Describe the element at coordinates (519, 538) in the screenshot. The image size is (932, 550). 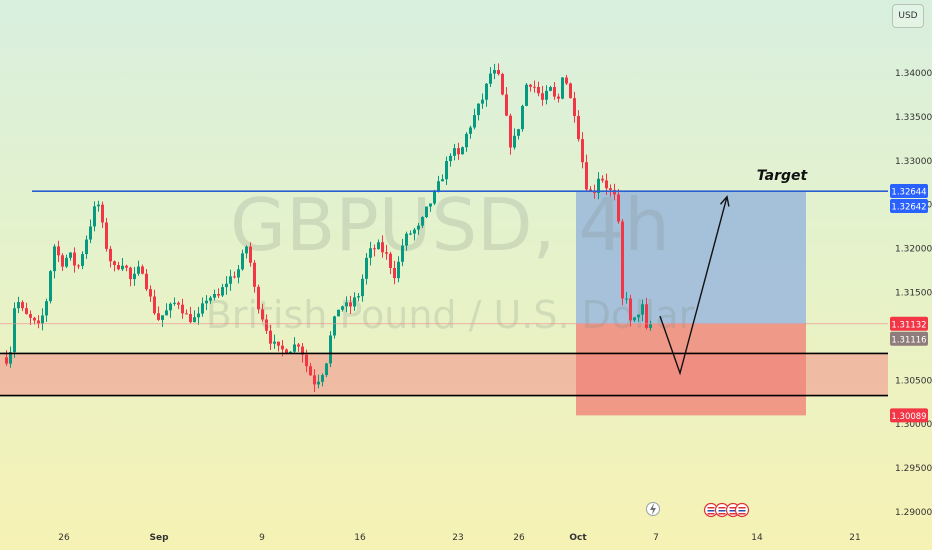
I see `x-tick-label: 26` at that location.